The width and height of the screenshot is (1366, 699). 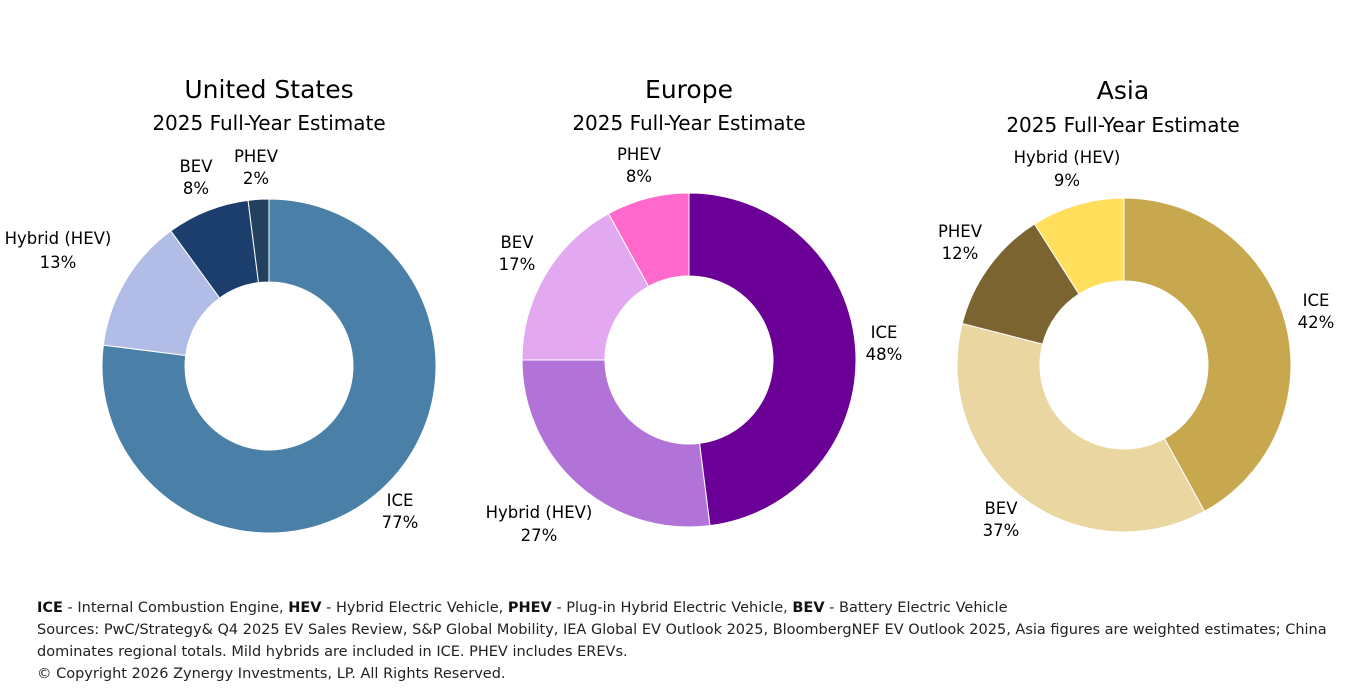 What do you see at coordinates (175, 608) in the screenshot?
I see `legend-text: - Internal Combustion Engine,` at bounding box center [175, 608].